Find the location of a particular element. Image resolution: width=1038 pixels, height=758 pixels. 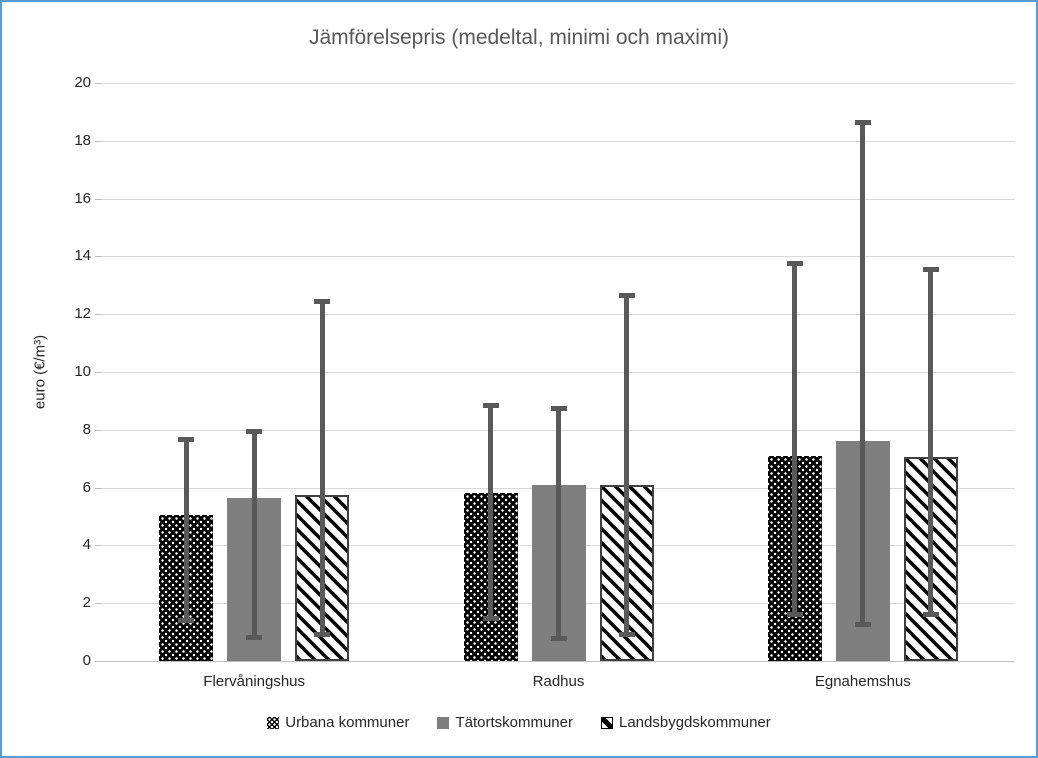

legend-label: Landsbygdskommuner is located at coordinates (695, 722).